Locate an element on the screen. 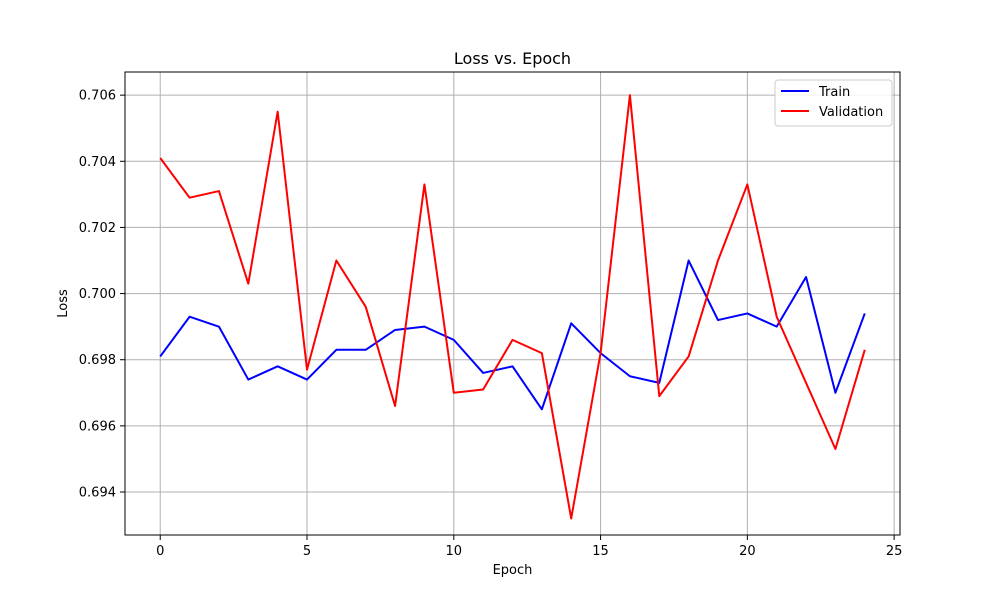  x-axis-ticks: 0 5 10 15 20 25 is located at coordinates (529, 547).